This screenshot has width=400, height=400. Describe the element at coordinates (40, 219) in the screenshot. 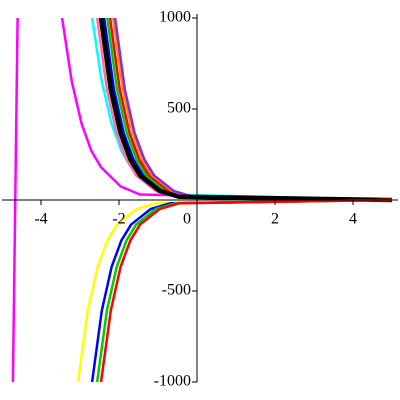

I see `x-tick-label: -4` at that location.